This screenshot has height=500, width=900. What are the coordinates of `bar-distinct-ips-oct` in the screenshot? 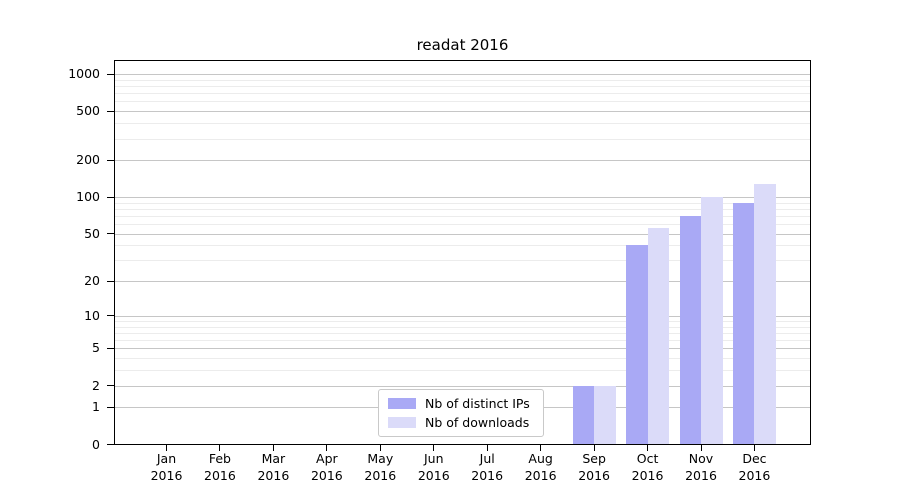 It's located at (637, 344).